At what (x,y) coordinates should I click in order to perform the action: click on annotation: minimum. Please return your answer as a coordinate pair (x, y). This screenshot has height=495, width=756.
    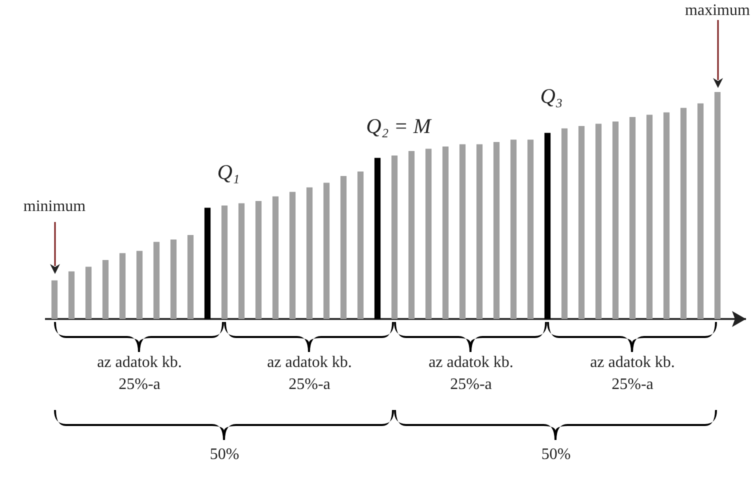
    Looking at the image, I should click on (54, 207).